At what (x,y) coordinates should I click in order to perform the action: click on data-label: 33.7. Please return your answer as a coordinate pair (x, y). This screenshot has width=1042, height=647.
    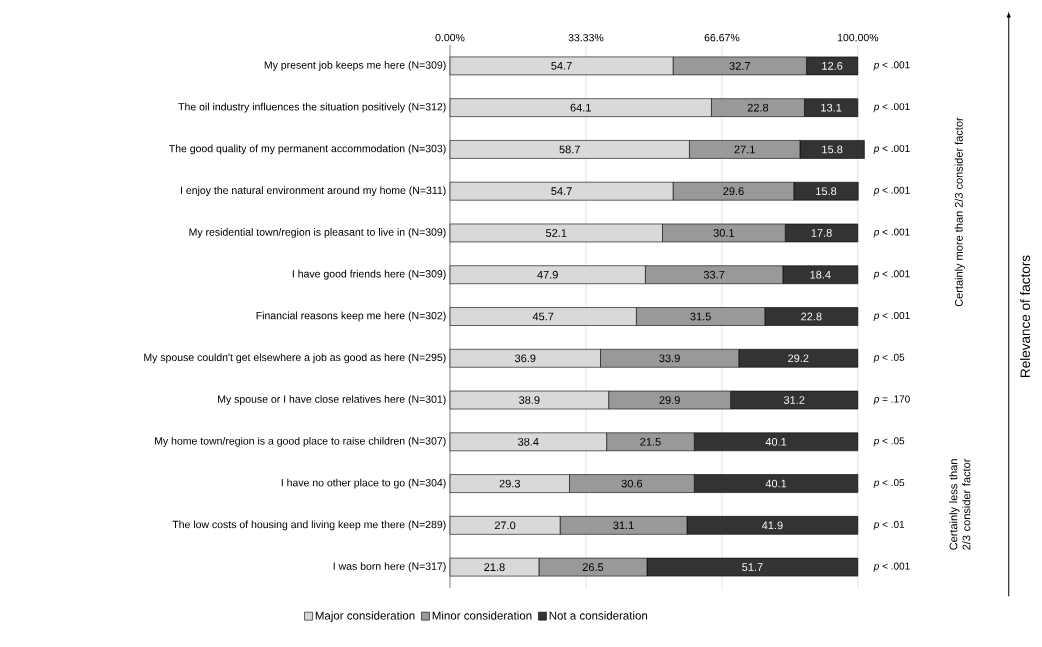
    Looking at the image, I should click on (714, 274).